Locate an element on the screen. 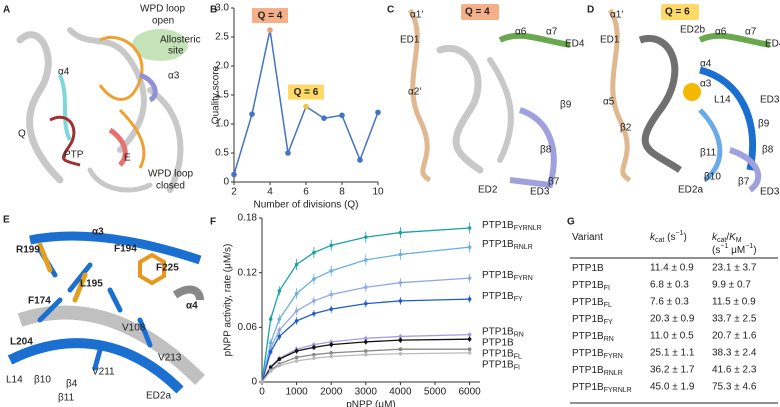  header-segment: Variant is located at coordinates (587, 237).